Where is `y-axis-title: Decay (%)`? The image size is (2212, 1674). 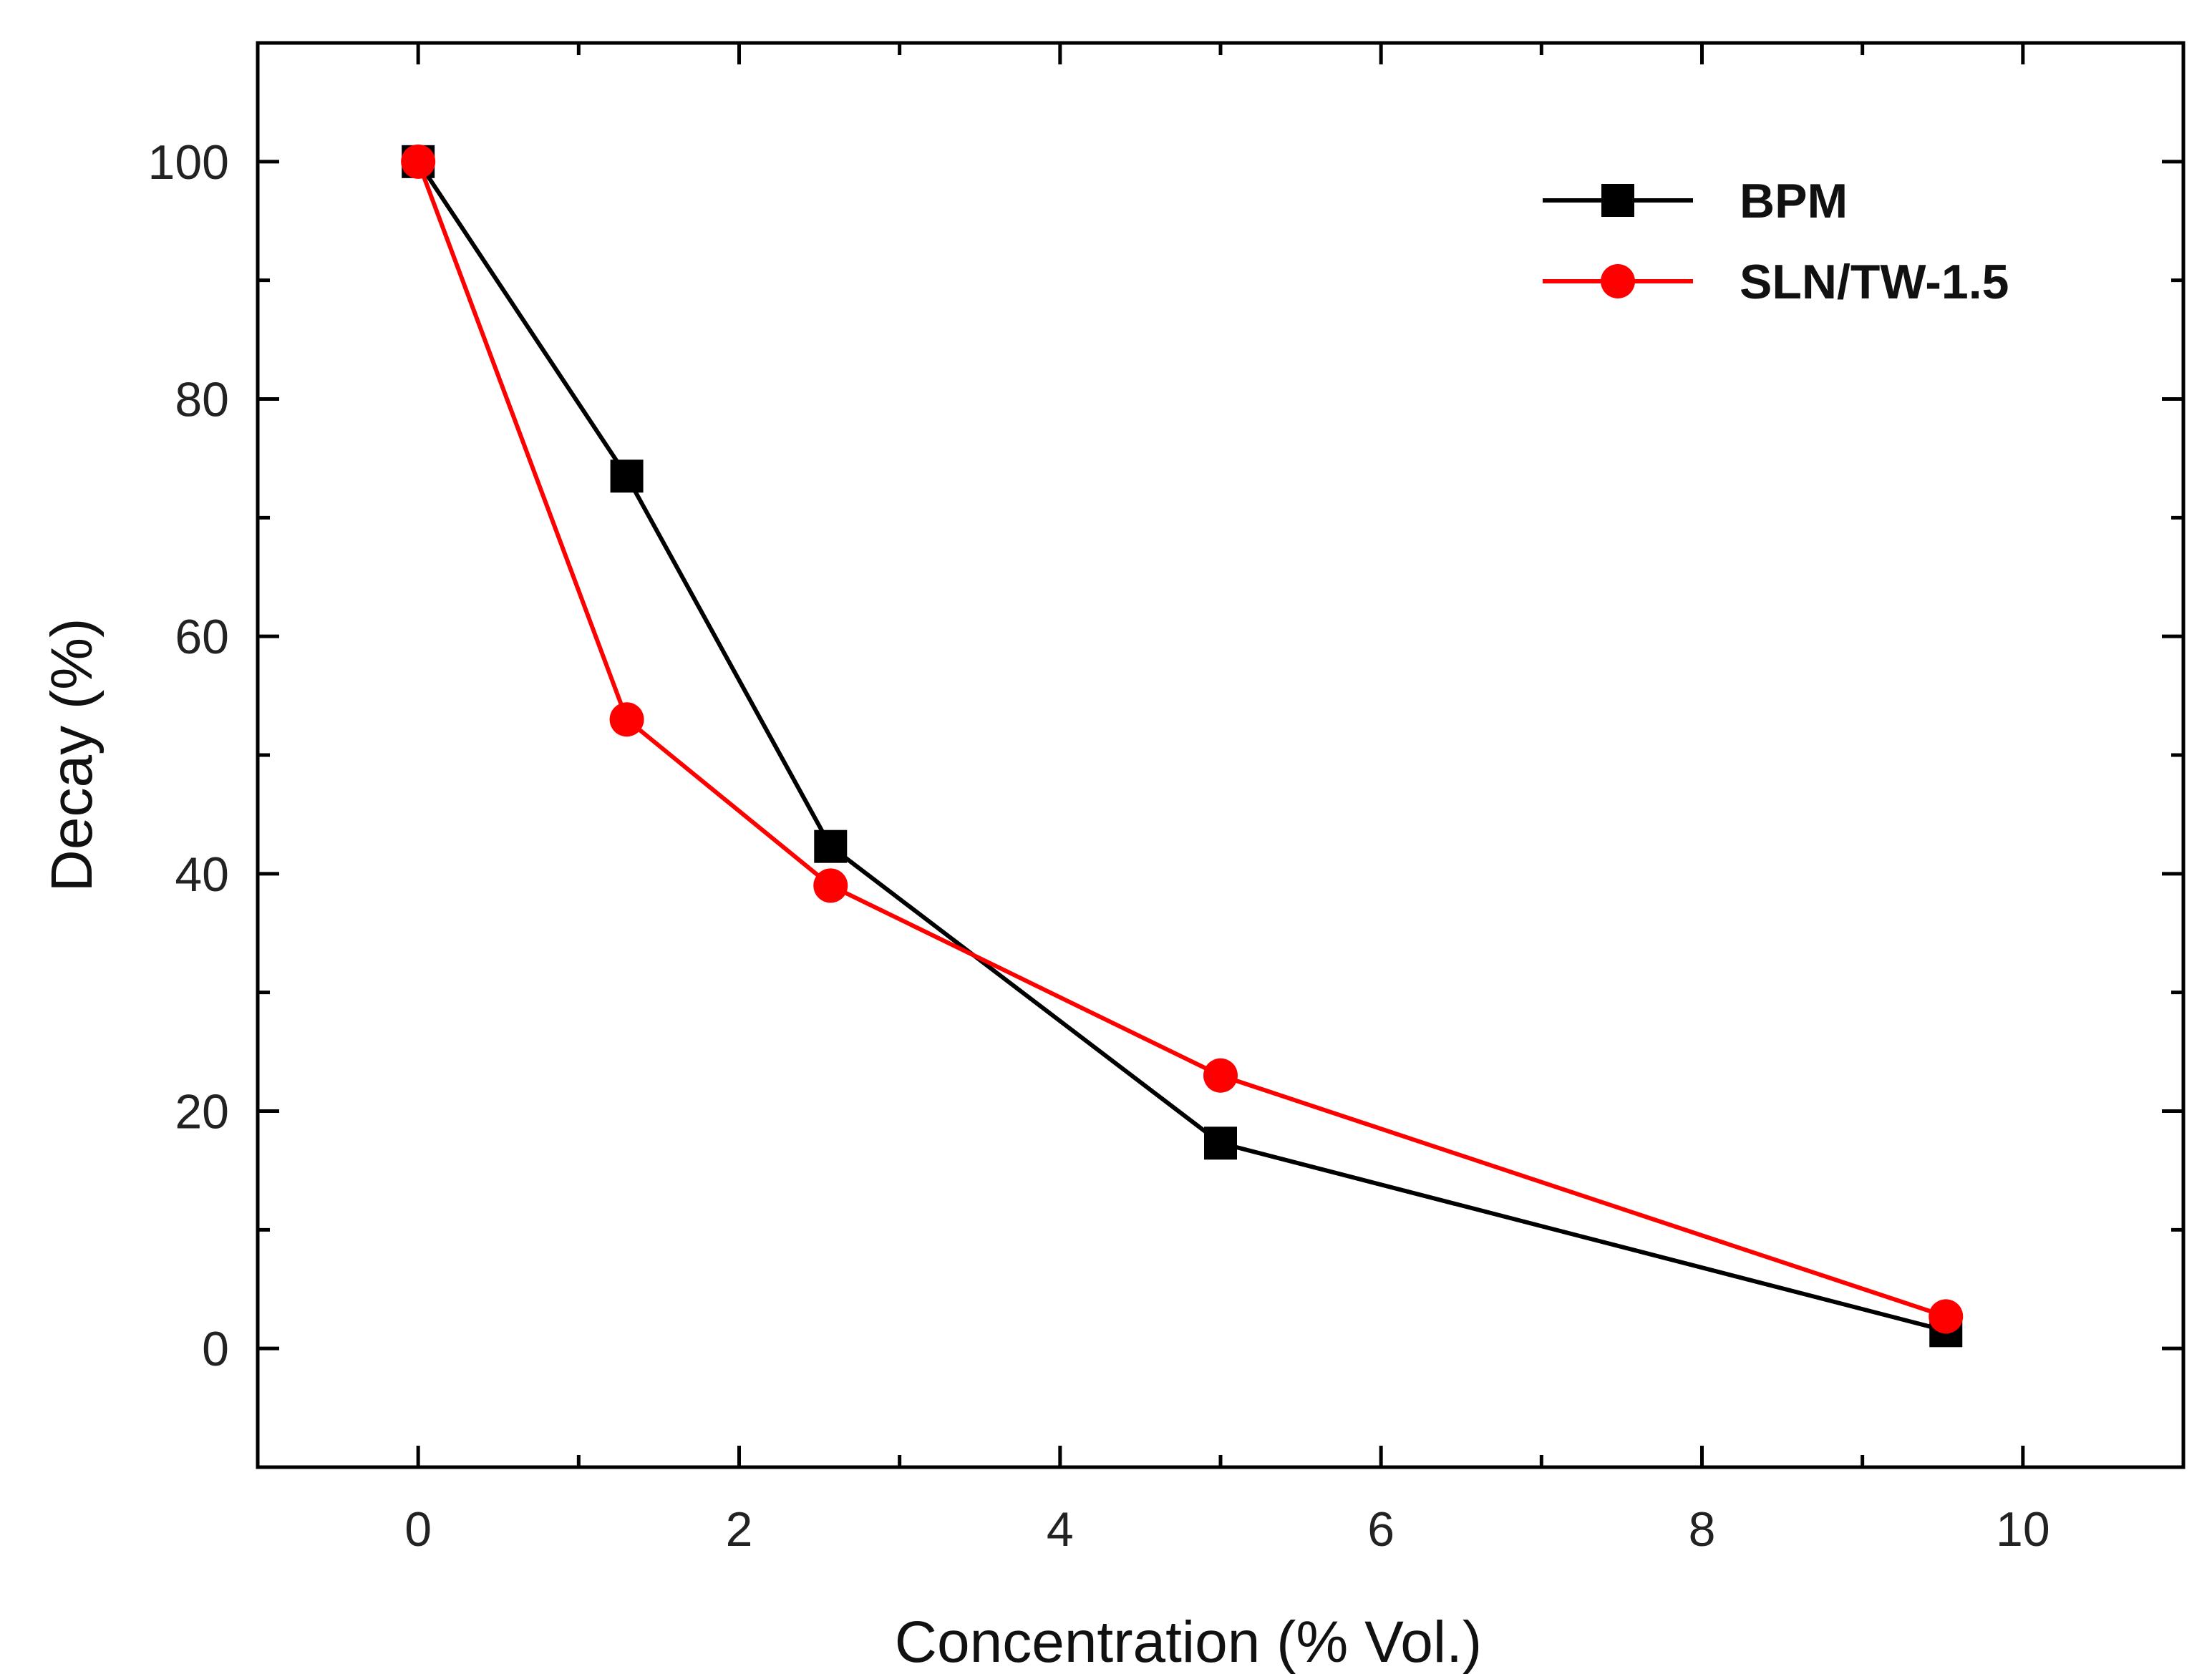 y-axis-title: Decay (%) is located at coordinates (72, 755).